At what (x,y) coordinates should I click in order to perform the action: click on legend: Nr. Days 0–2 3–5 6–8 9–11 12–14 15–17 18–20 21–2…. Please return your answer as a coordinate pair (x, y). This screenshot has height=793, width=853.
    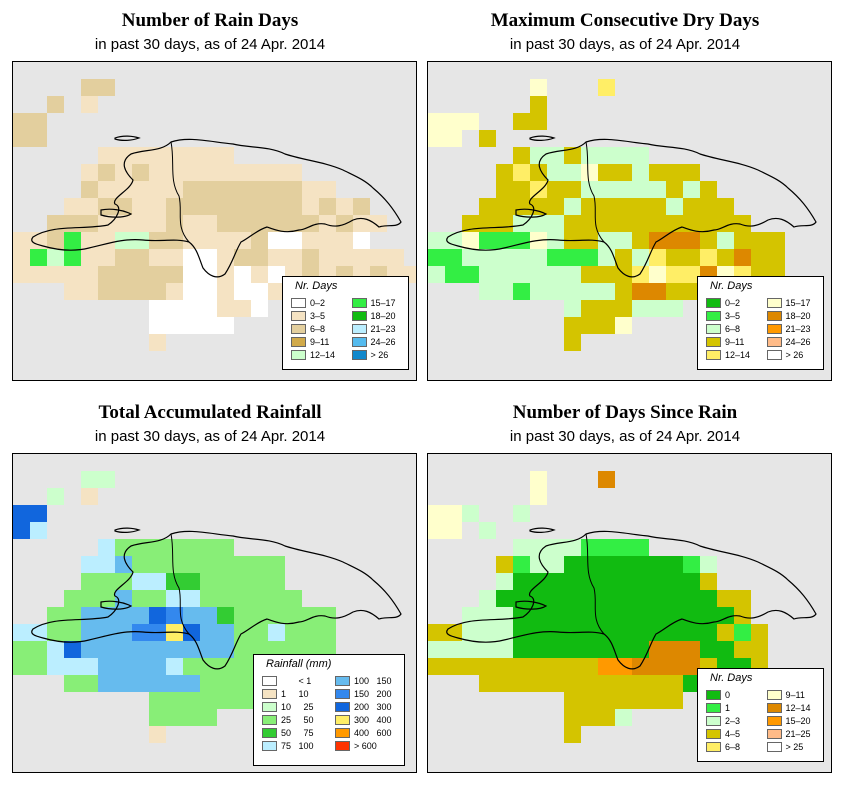
    Looking at the image, I should click on (760, 323).